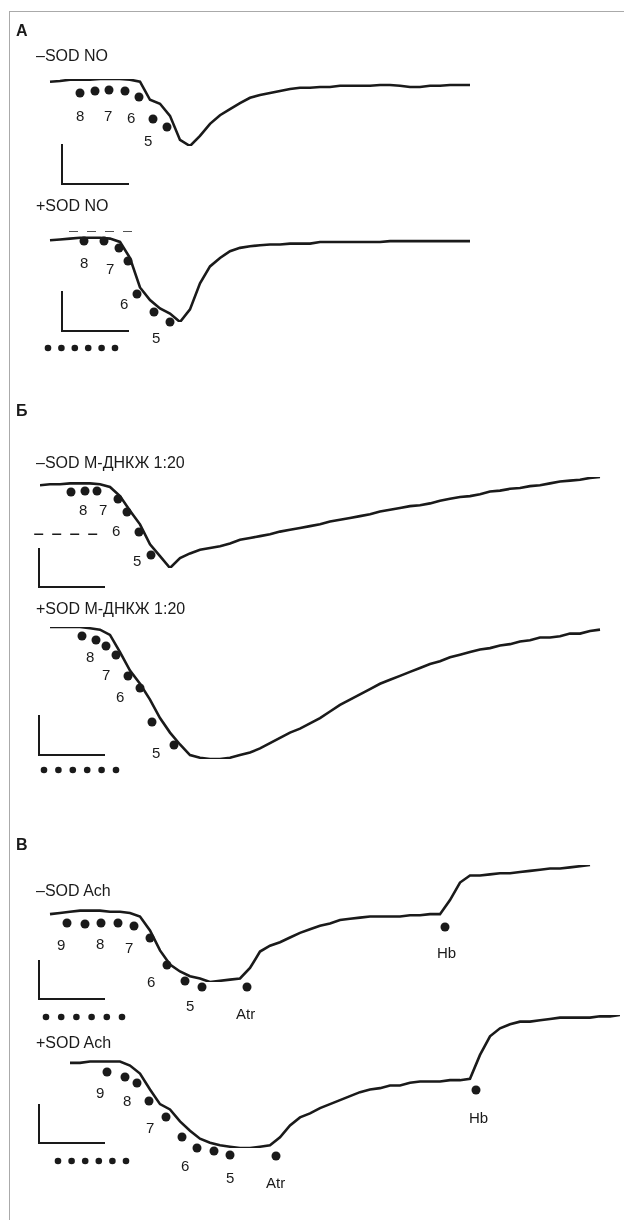  Describe the element at coordinates (111, 608) in the screenshot. I see `chart-title: +SOD М-ДНКЖ 1:20` at that location.